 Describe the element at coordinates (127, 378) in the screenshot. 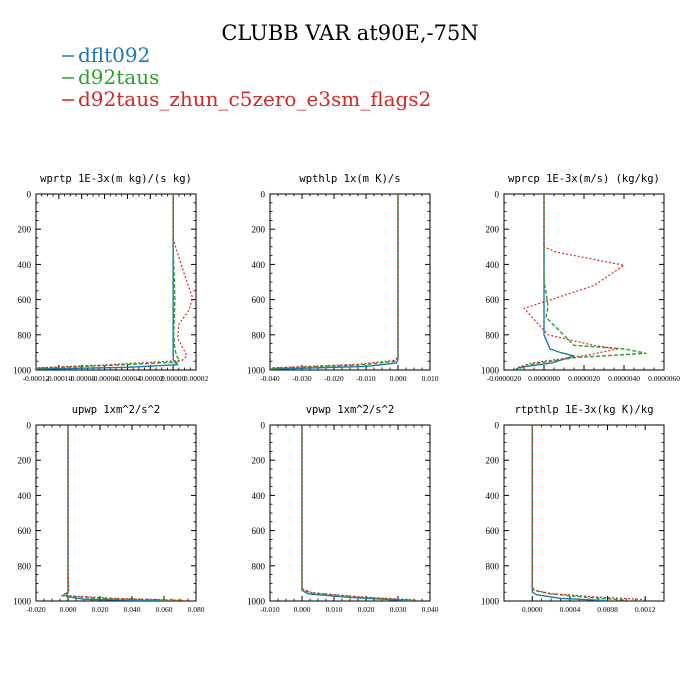

I see `x-tick-label: -0.00004` at that location.